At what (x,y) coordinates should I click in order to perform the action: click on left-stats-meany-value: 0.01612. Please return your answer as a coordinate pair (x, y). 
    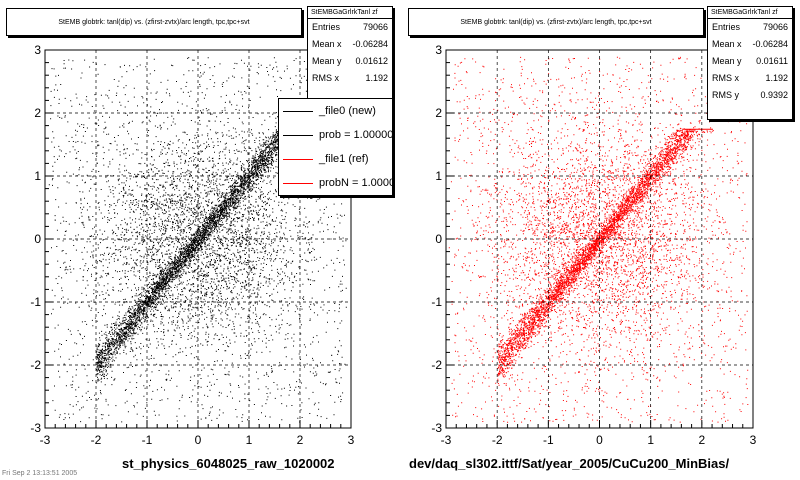
    Looking at the image, I should click on (371, 61).